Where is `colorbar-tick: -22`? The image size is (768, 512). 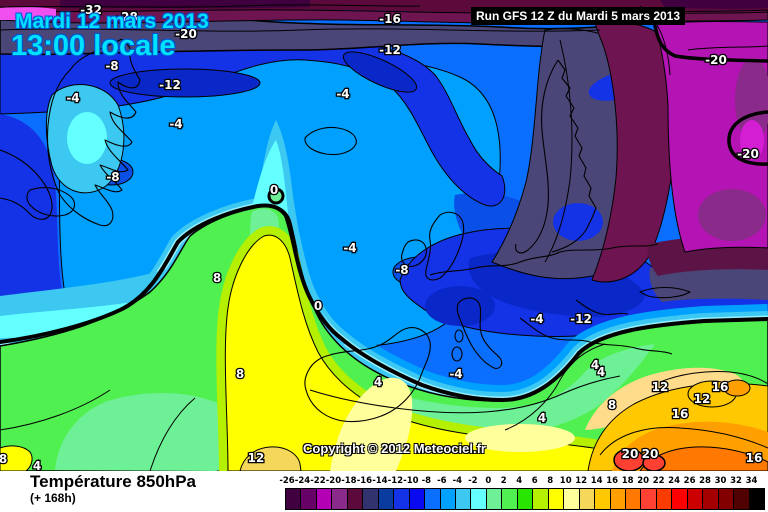 colorbar-tick: -22 is located at coordinates (318, 481).